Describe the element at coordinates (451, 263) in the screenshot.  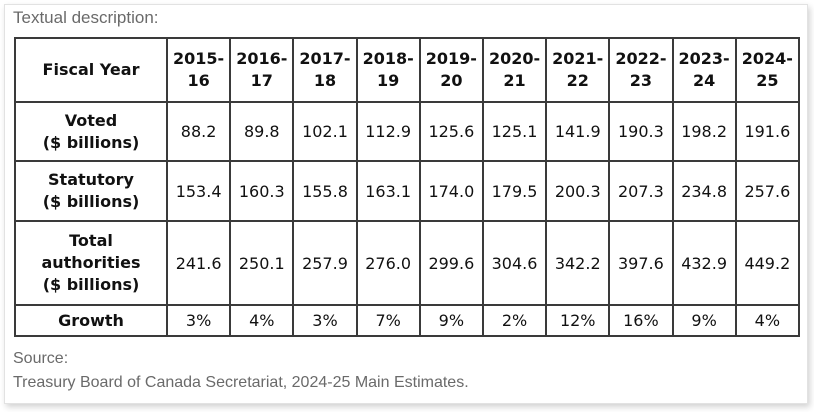
I see `table-cell: 299.6` at that location.